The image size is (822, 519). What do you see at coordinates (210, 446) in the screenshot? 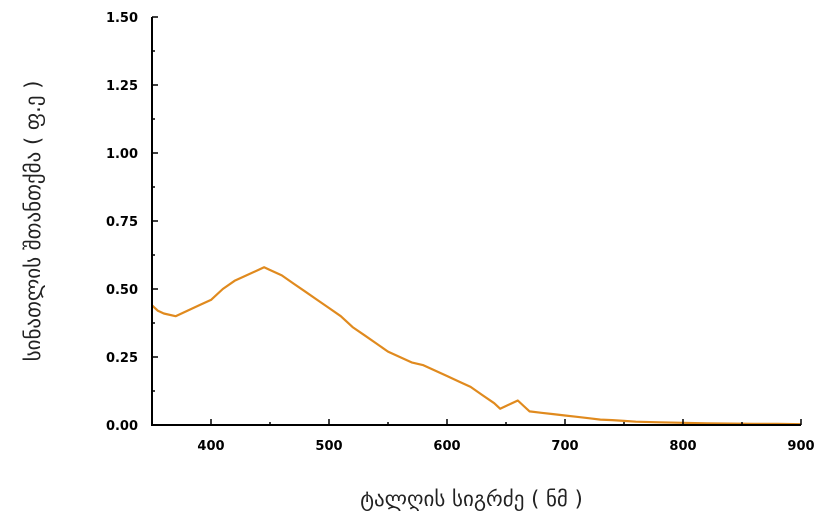
I see `x-tick-label: 400` at bounding box center [210, 446].